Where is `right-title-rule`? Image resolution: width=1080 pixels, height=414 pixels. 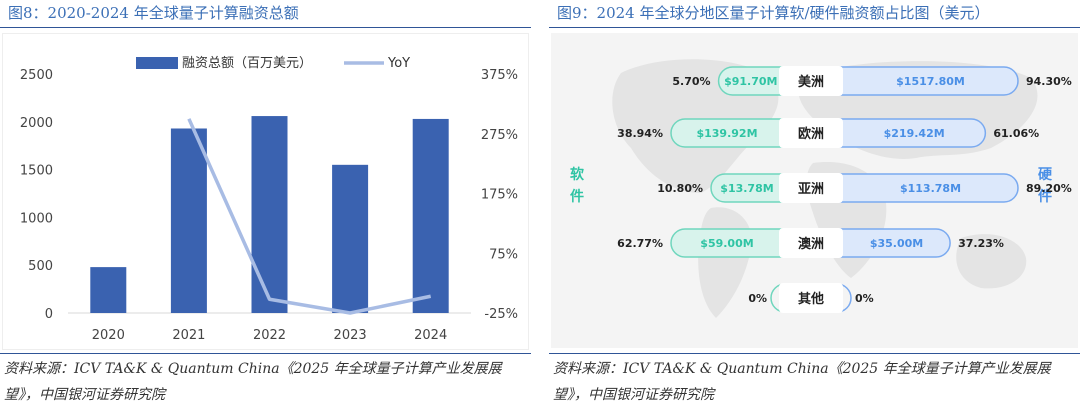 right-title-rule is located at coordinates (814, 27).